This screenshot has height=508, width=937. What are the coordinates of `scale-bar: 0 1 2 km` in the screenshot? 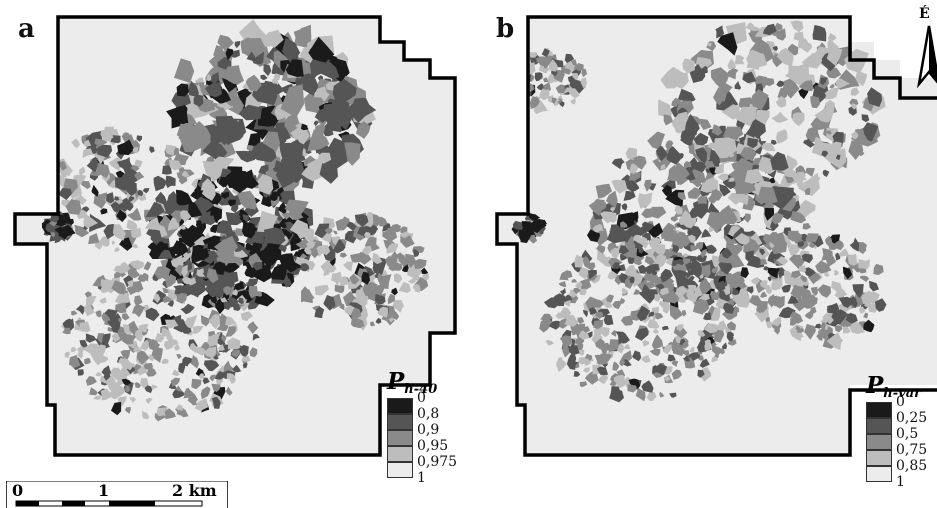 It's located at (117, 494).